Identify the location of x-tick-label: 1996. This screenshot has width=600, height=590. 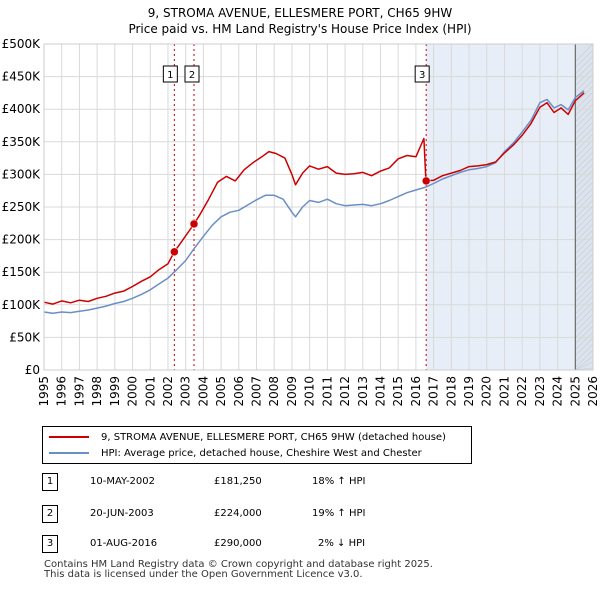
(62, 391).